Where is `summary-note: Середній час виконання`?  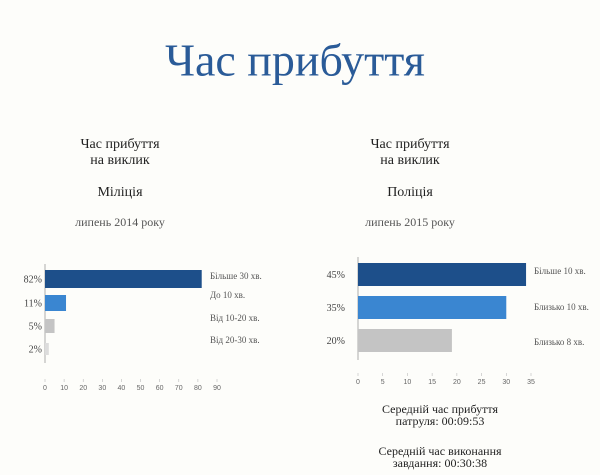
summary-note: Середній час виконання is located at coordinates (440, 451).